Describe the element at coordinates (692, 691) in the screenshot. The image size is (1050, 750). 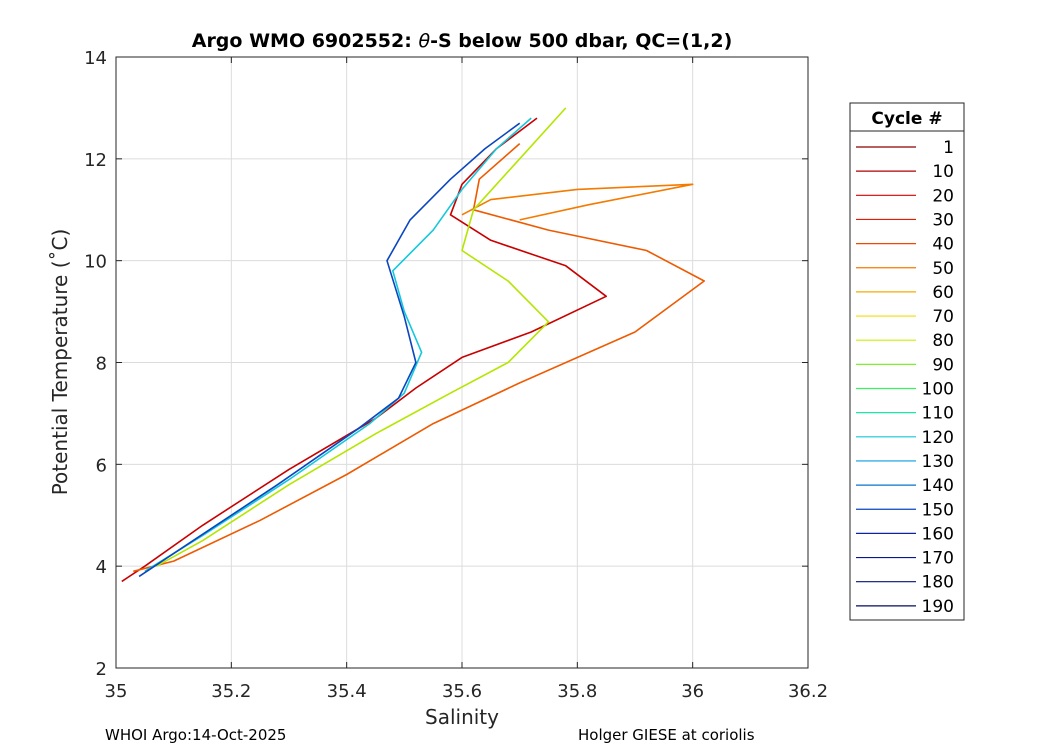
I see `x-tick-label: 36` at that location.